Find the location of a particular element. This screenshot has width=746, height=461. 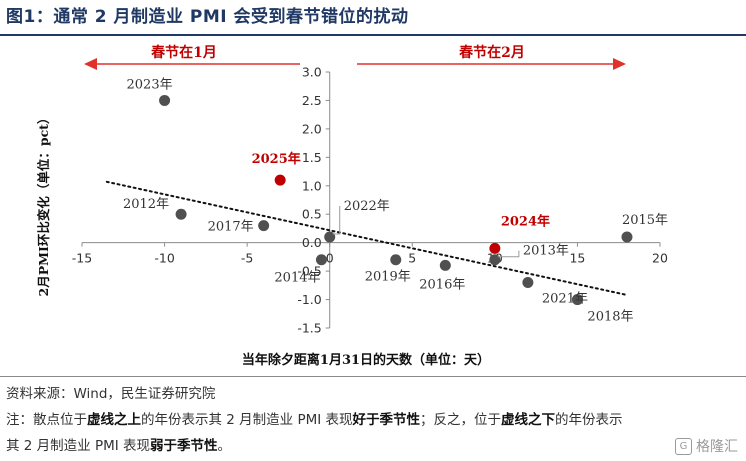

footnote-text: ；反之，位于 is located at coordinates (461, 420).